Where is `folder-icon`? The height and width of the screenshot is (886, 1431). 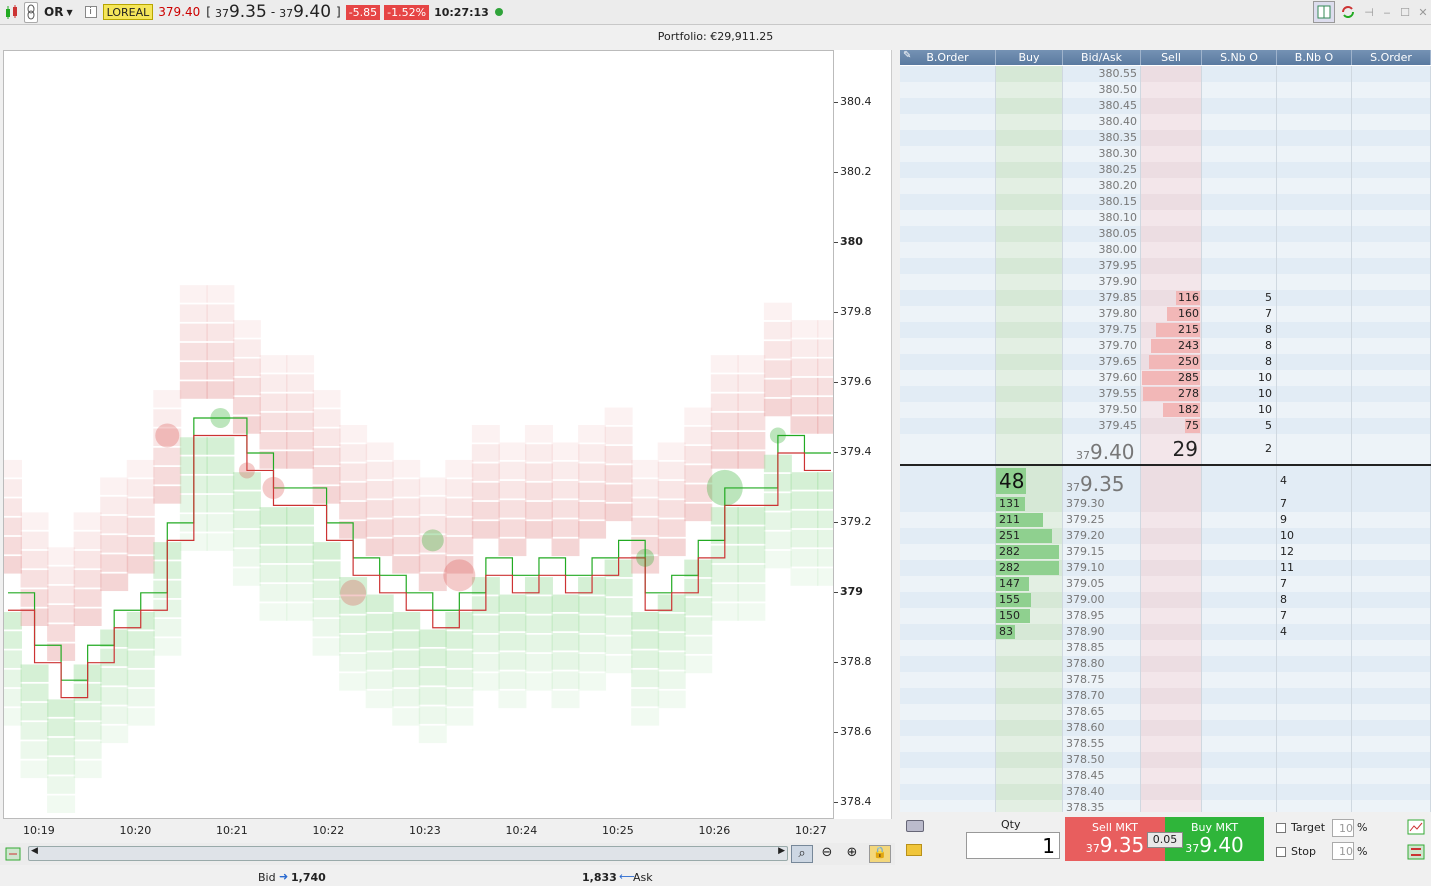
folder-icon is located at coordinates (914, 850).